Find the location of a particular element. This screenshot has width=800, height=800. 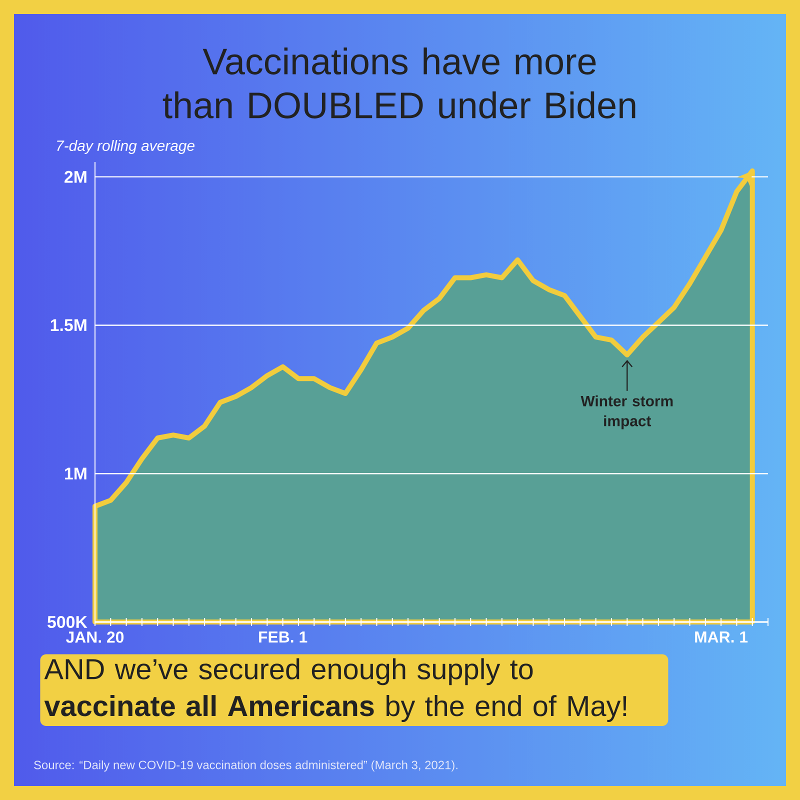

y-tick-label: 1M is located at coordinates (75, 474).